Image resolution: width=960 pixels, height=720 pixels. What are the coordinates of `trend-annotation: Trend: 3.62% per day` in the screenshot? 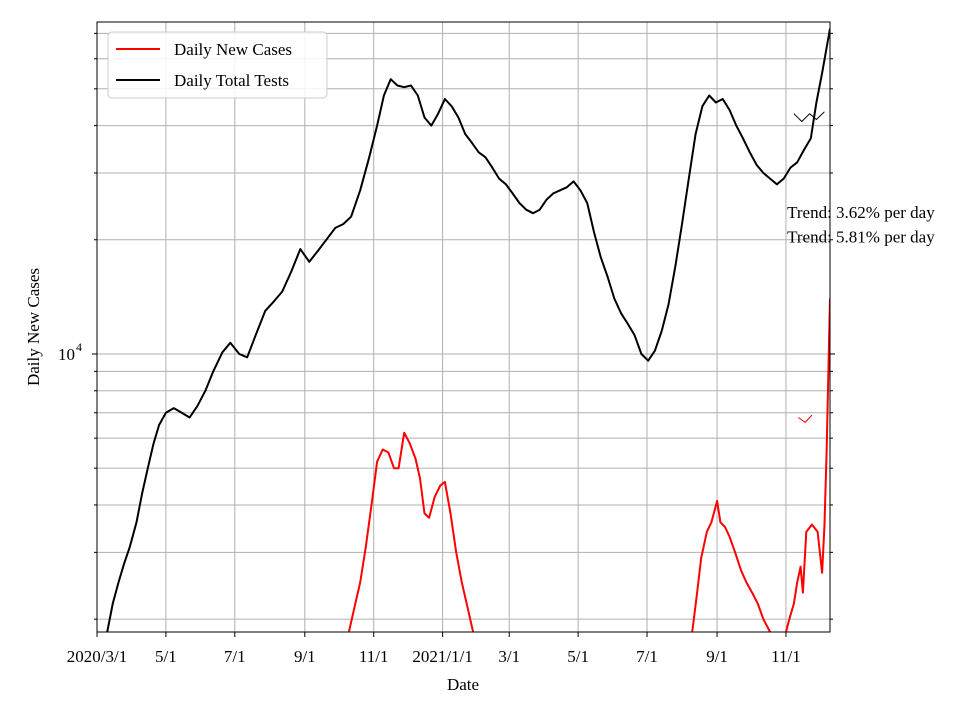 It's located at (861, 212).